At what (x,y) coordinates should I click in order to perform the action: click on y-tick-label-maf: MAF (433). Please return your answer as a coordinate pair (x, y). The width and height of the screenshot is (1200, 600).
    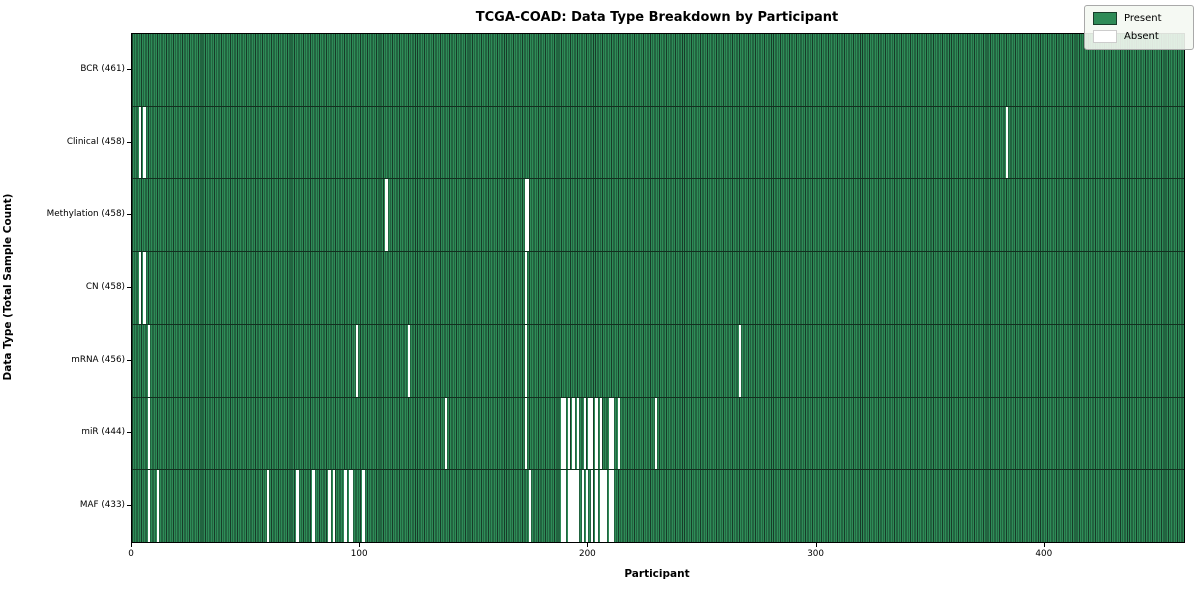
    Looking at the image, I should click on (102, 504).